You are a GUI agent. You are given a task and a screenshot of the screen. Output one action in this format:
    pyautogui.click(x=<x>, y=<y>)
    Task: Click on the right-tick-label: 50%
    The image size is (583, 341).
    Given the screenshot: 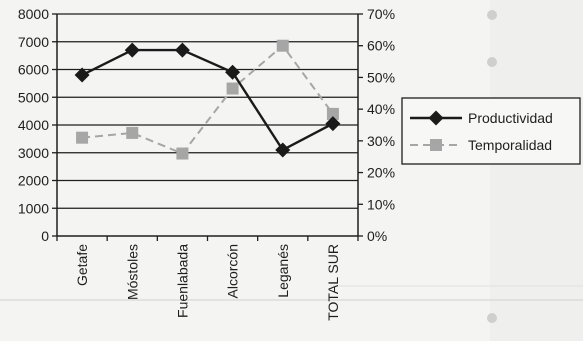 What is the action you would take?
    pyautogui.click(x=381, y=77)
    